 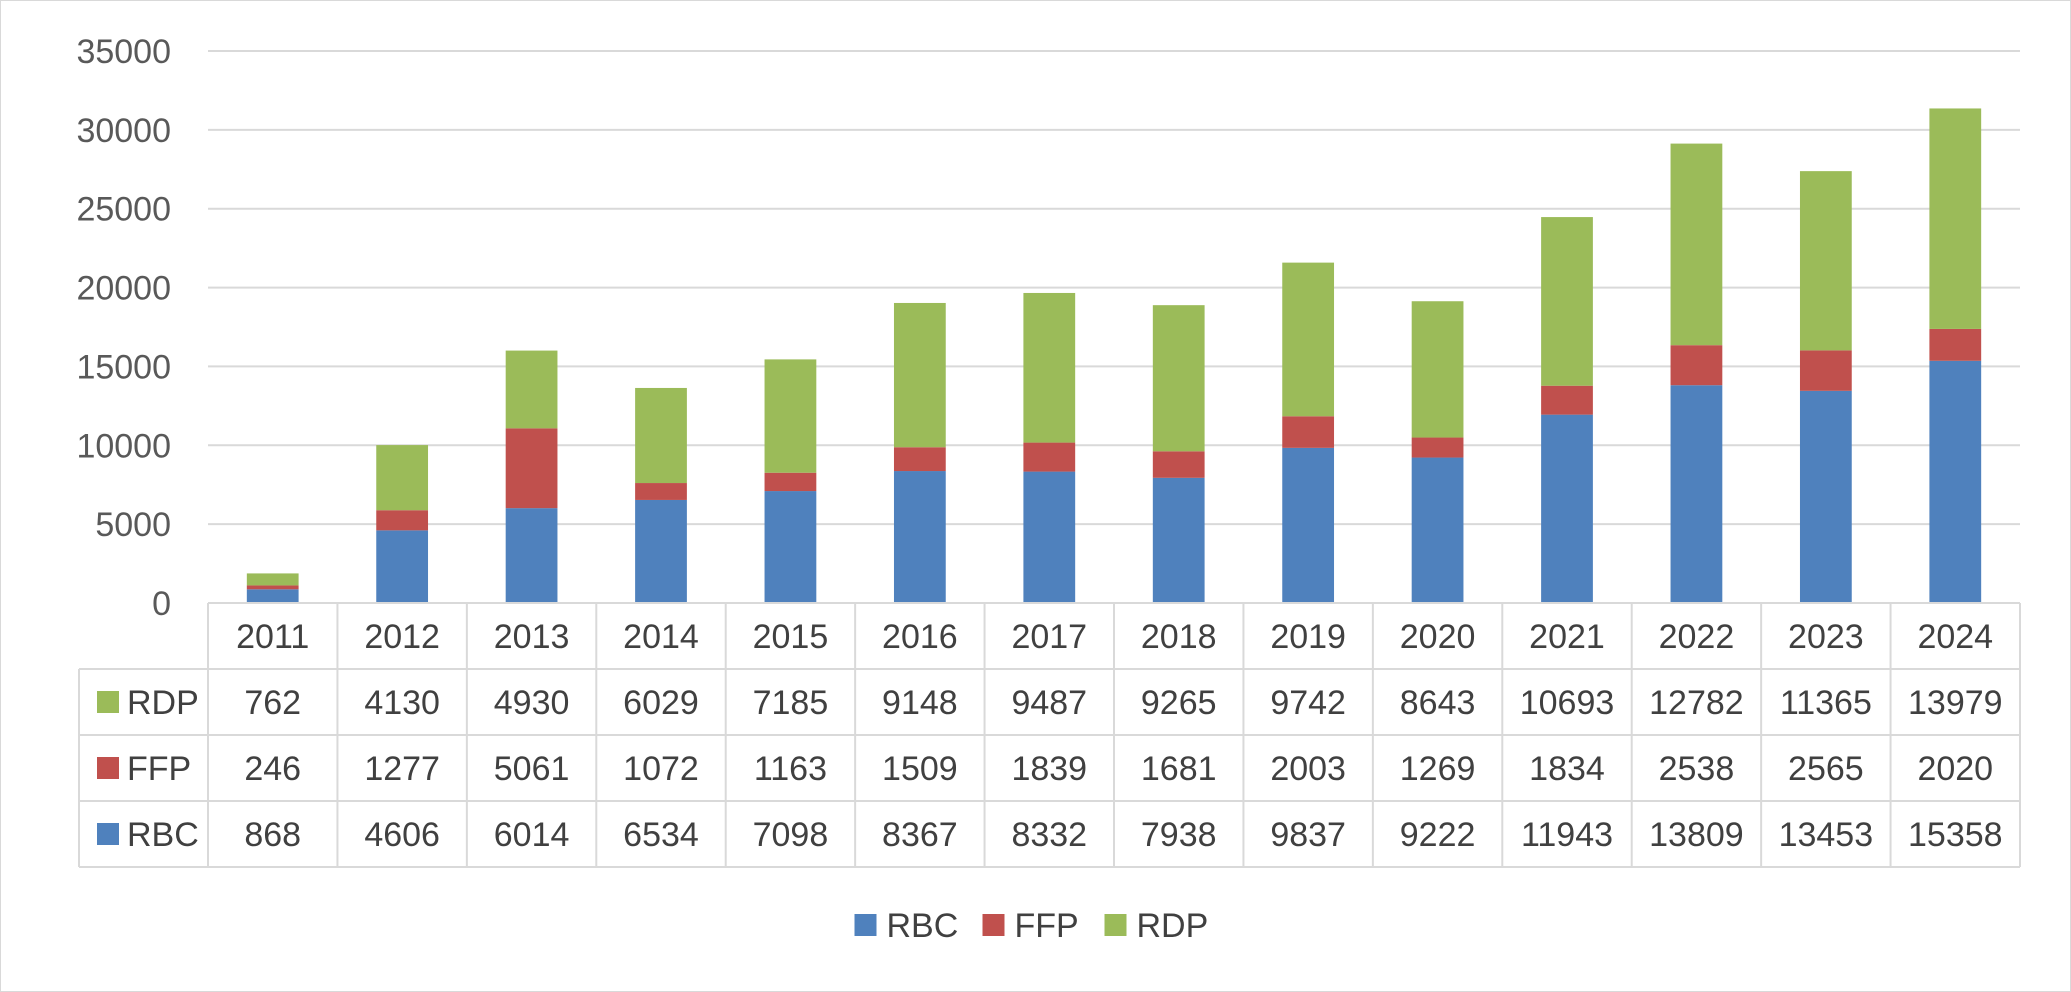 What do you see at coordinates (1438, 637) in the screenshot?
I see `x-tick-label: 2020` at bounding box center [1438, 637].